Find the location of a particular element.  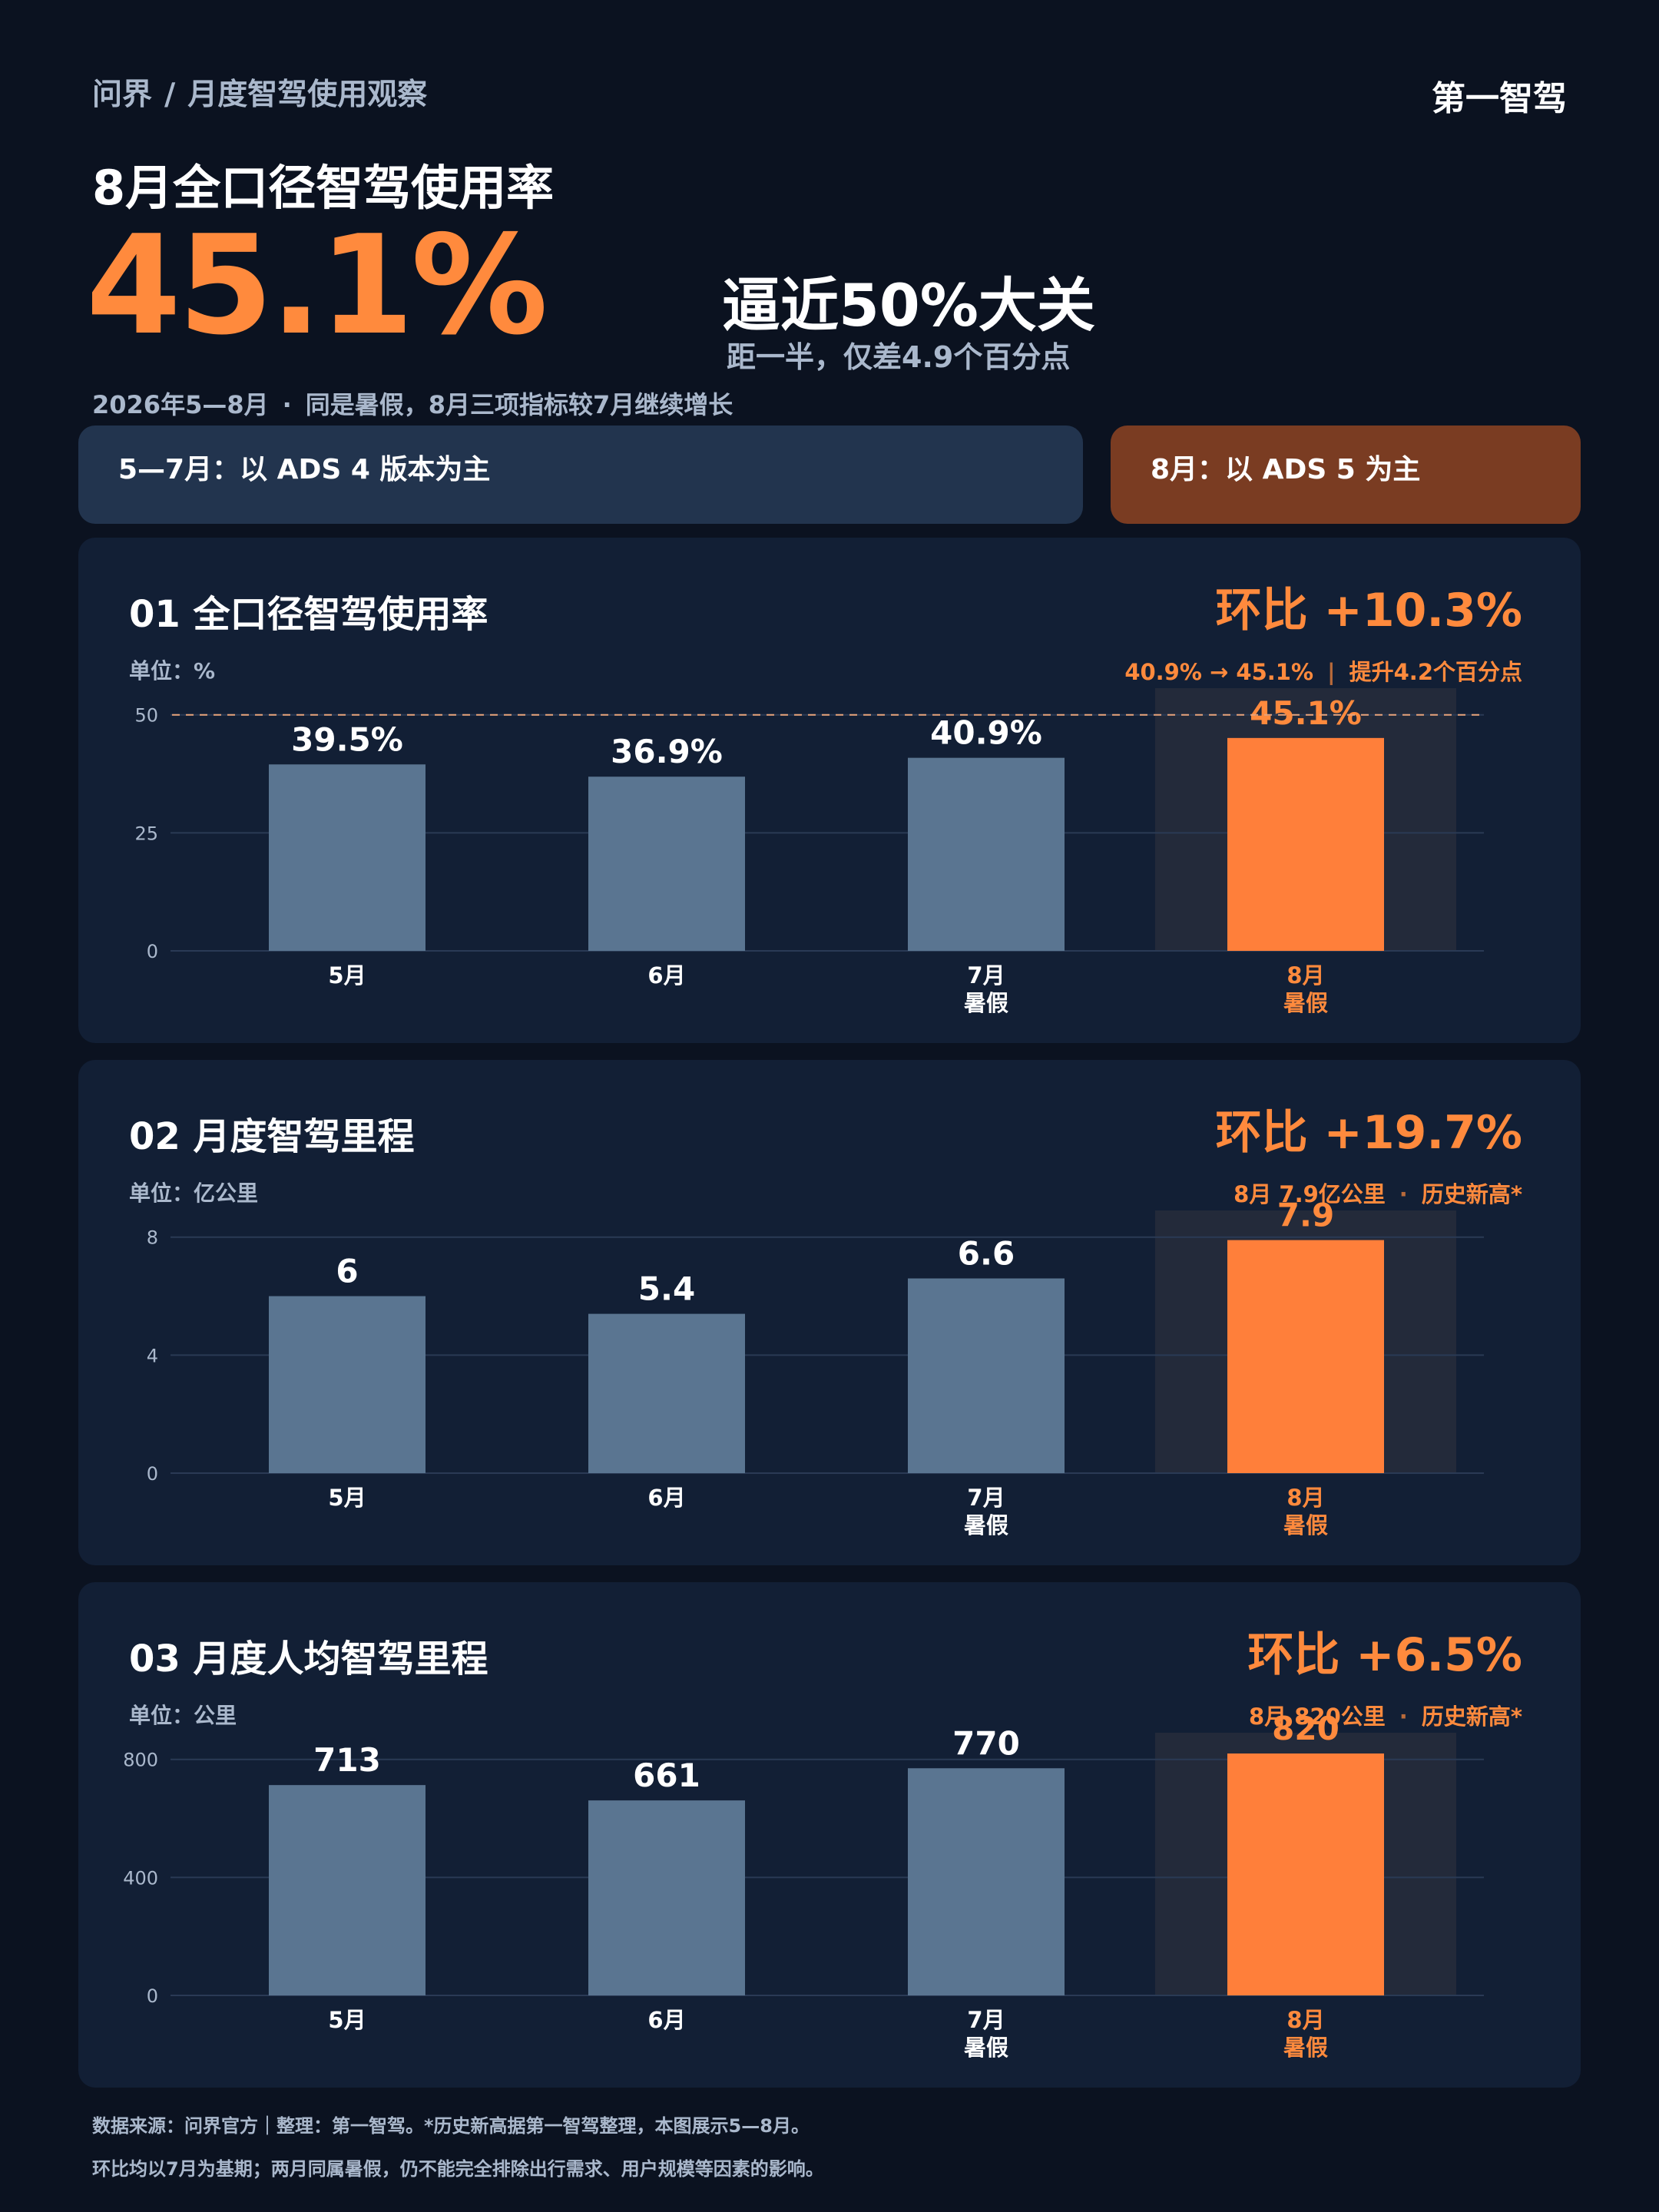

phase-banner-ads4-label: 5—7月：以 ADS 4 版本为主 is located at coordinates (305, 470).